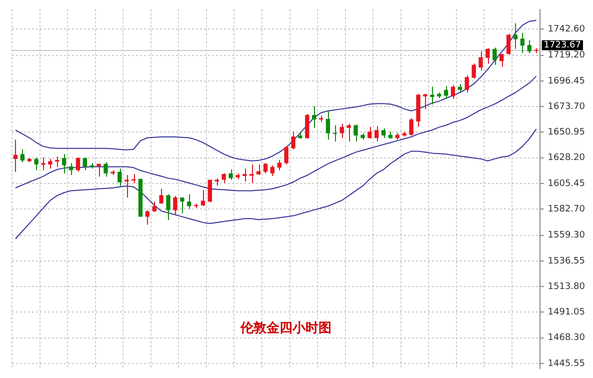 The height and width of the screenshot is (378, 593). Describe the element at coordinates (566, 133) in the screenshot. I see `y-tick-label: 1650.95` at that location.